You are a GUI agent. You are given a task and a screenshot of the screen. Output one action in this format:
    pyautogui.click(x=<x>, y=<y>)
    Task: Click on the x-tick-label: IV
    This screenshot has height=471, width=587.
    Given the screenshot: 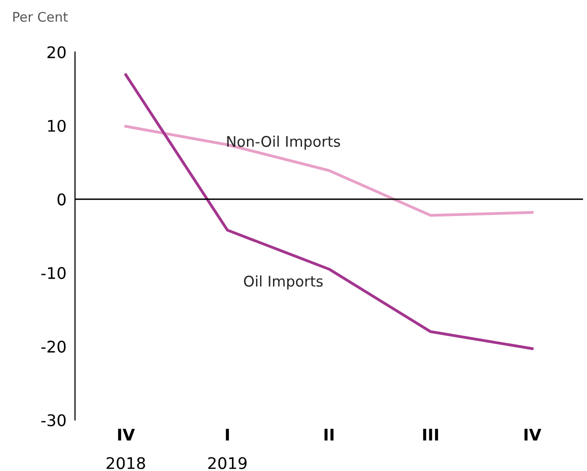 What is the action you would take?
    pyautogui.click(x=533, y=434)
    